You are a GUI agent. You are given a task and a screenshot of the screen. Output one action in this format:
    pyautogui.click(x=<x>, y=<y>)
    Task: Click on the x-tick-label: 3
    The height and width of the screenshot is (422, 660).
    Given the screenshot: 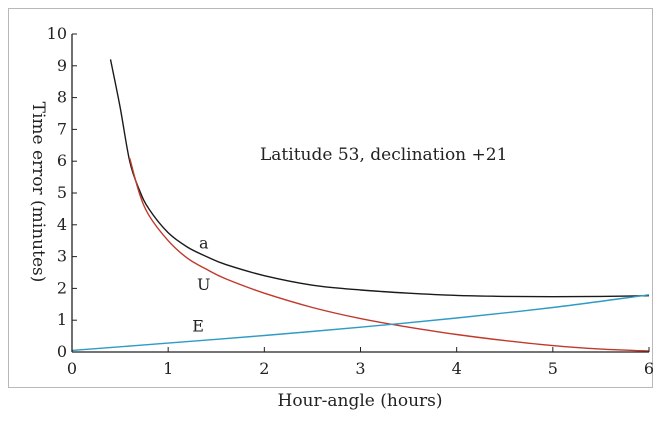 What is the action you would take?
    pyautogui.click(x=360, y=368)
    